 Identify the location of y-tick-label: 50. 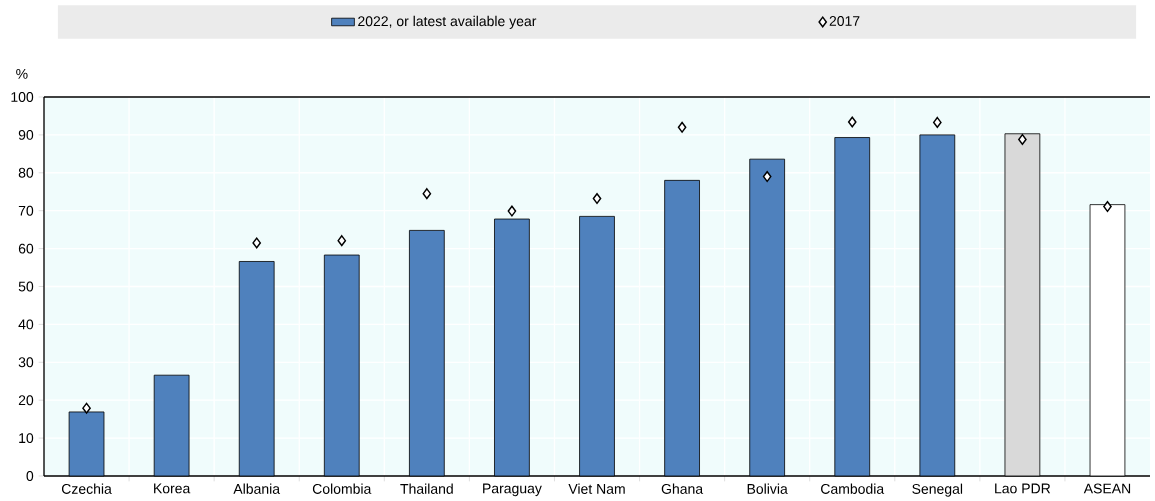
(26, 286).